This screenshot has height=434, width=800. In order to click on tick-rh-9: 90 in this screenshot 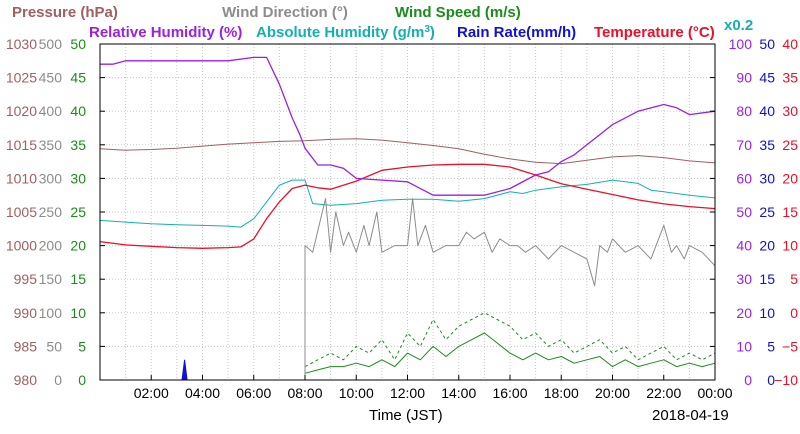, I will do `click(744, 78)`.